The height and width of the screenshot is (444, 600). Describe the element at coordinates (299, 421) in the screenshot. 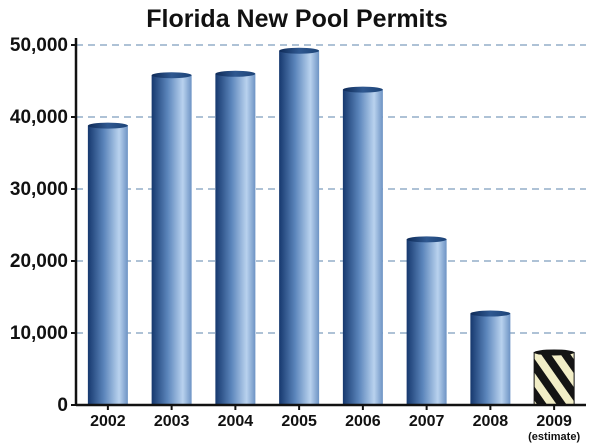

I see `x-tick-label: 2005` at that location.